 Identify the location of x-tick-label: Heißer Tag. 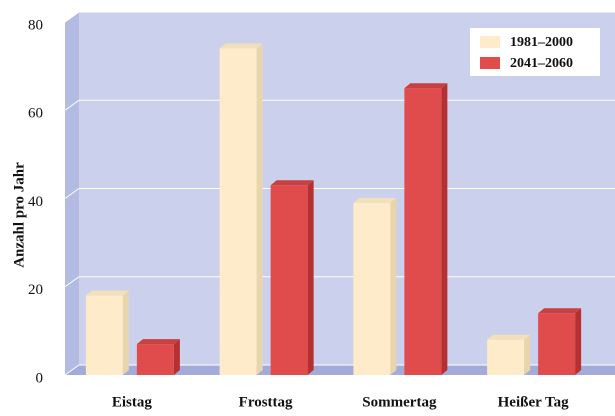
(533, 402).